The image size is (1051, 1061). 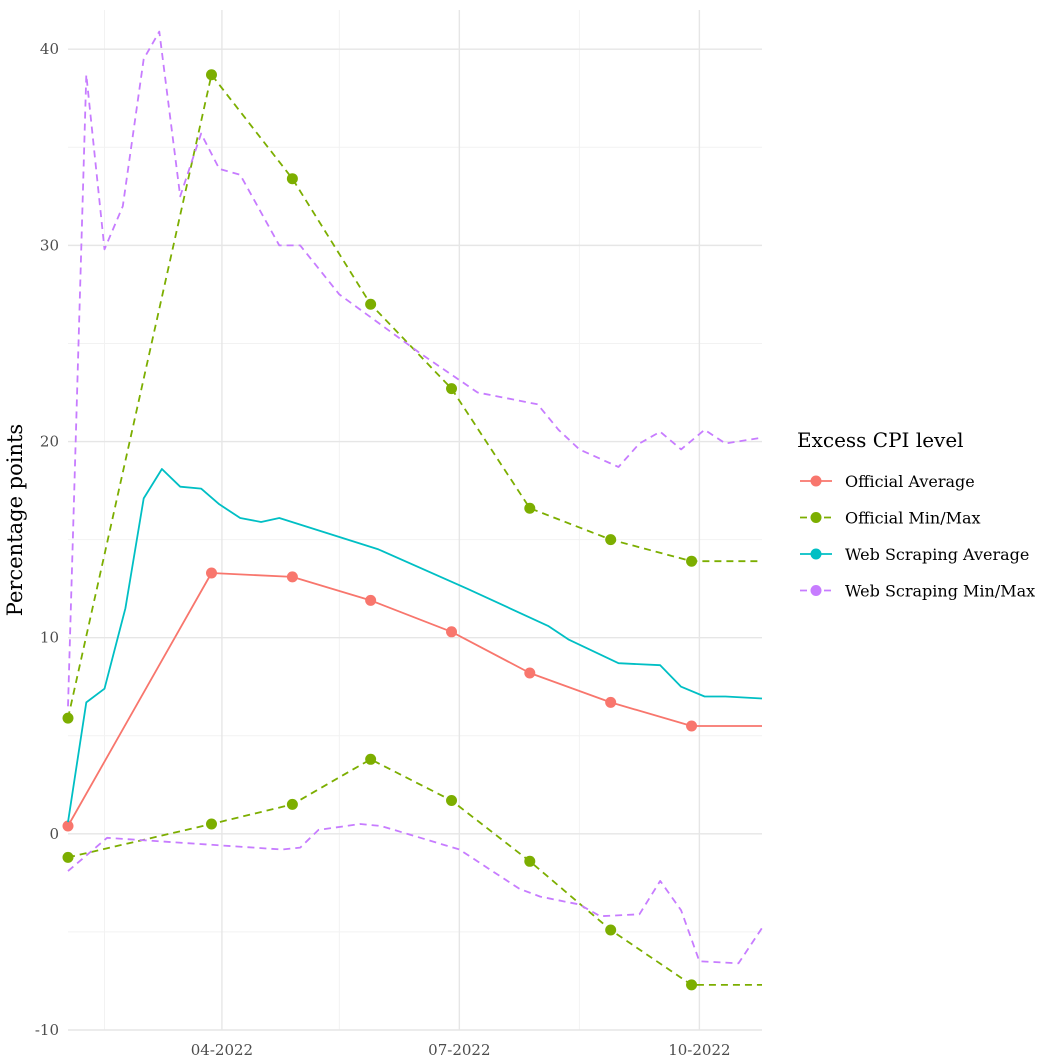 I want to click on legend-item-official-min-max: Official Min/Max, so click(x=890, y=518).